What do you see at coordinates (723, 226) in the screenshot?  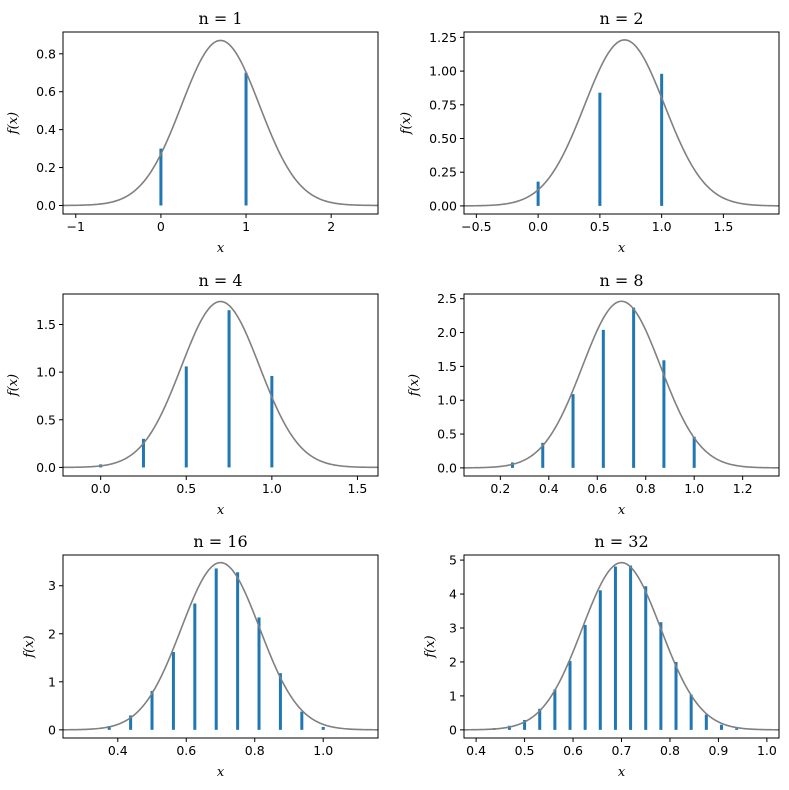 I see `x-tick-label: 1.5` at bounding box center [723, 226].